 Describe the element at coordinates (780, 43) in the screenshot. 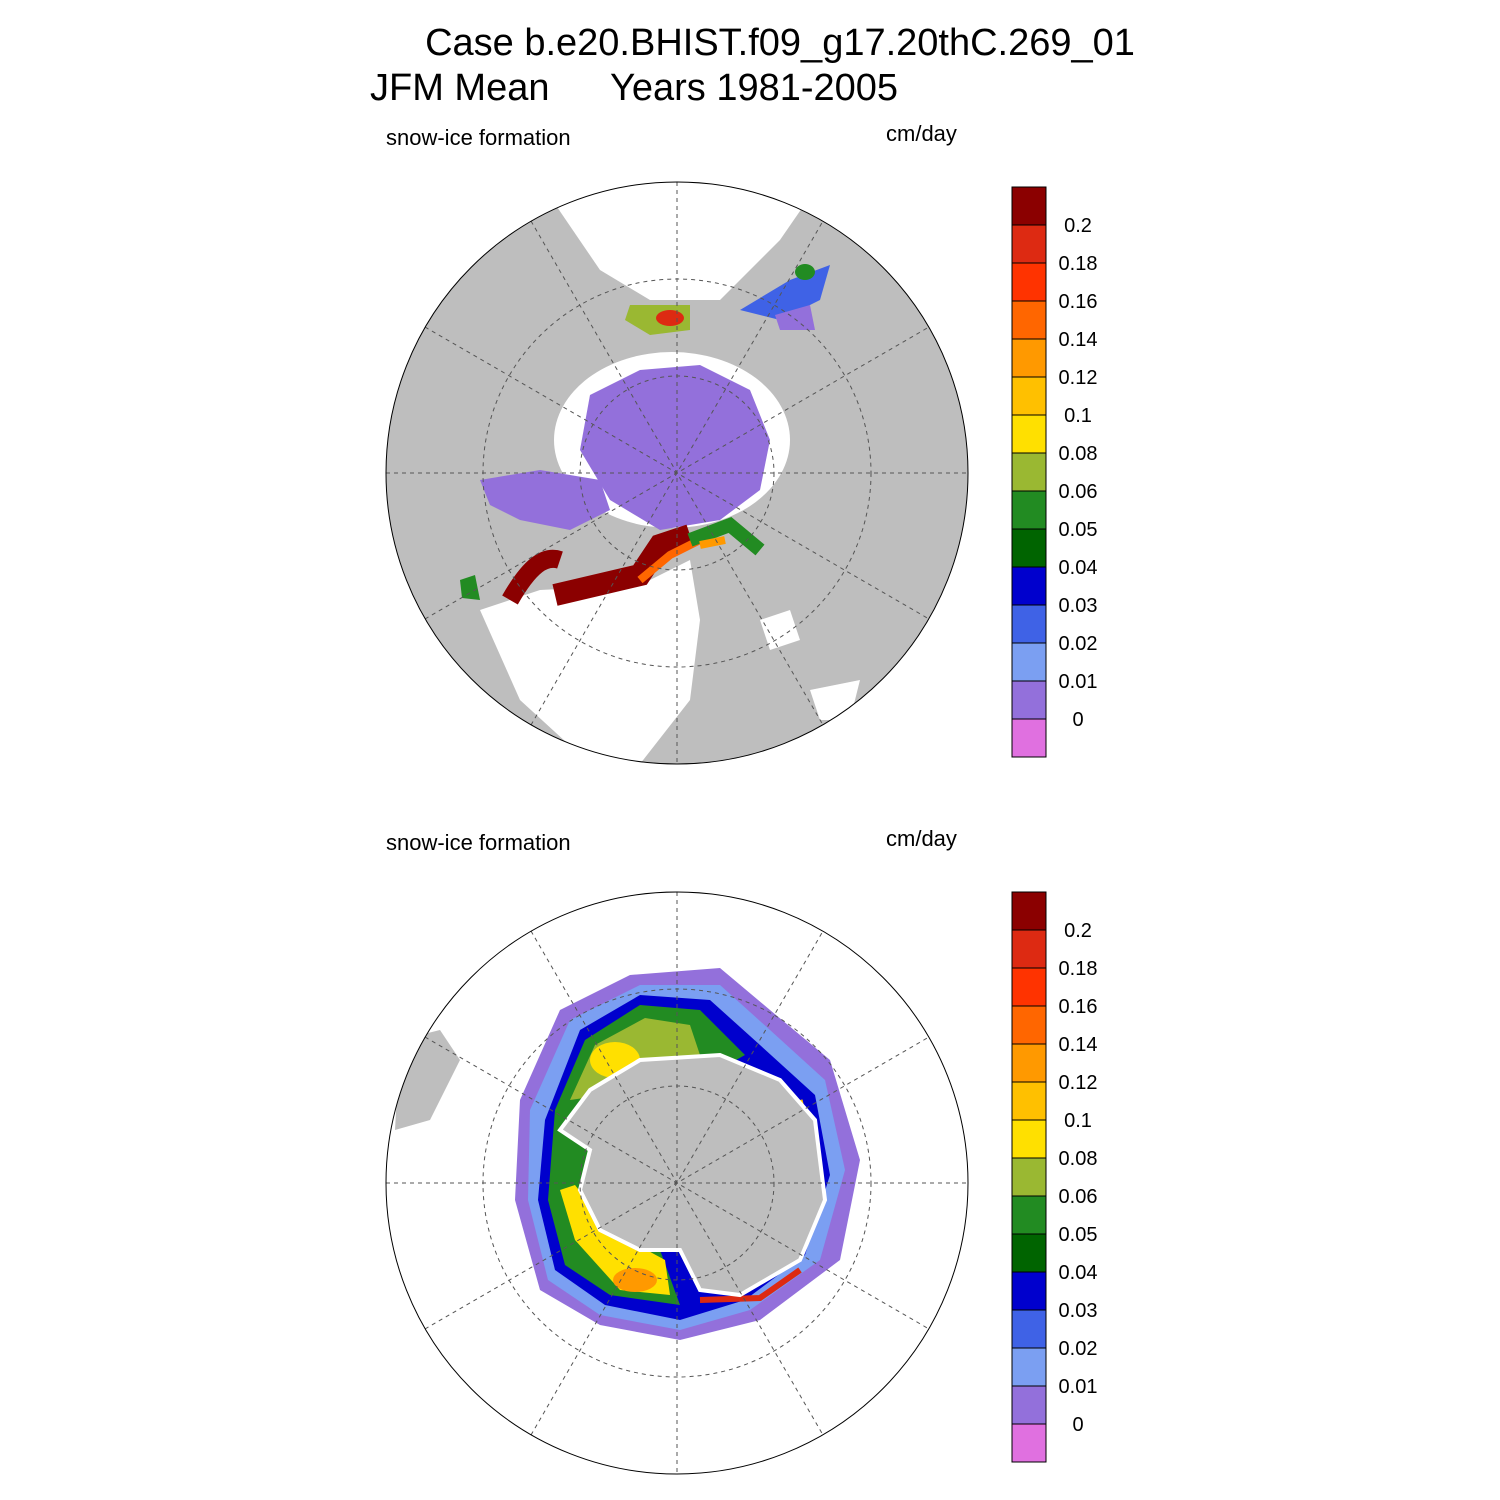

I see `title: Case b.e20.BHIST.f09_g17.20thC.269_01` at that location.